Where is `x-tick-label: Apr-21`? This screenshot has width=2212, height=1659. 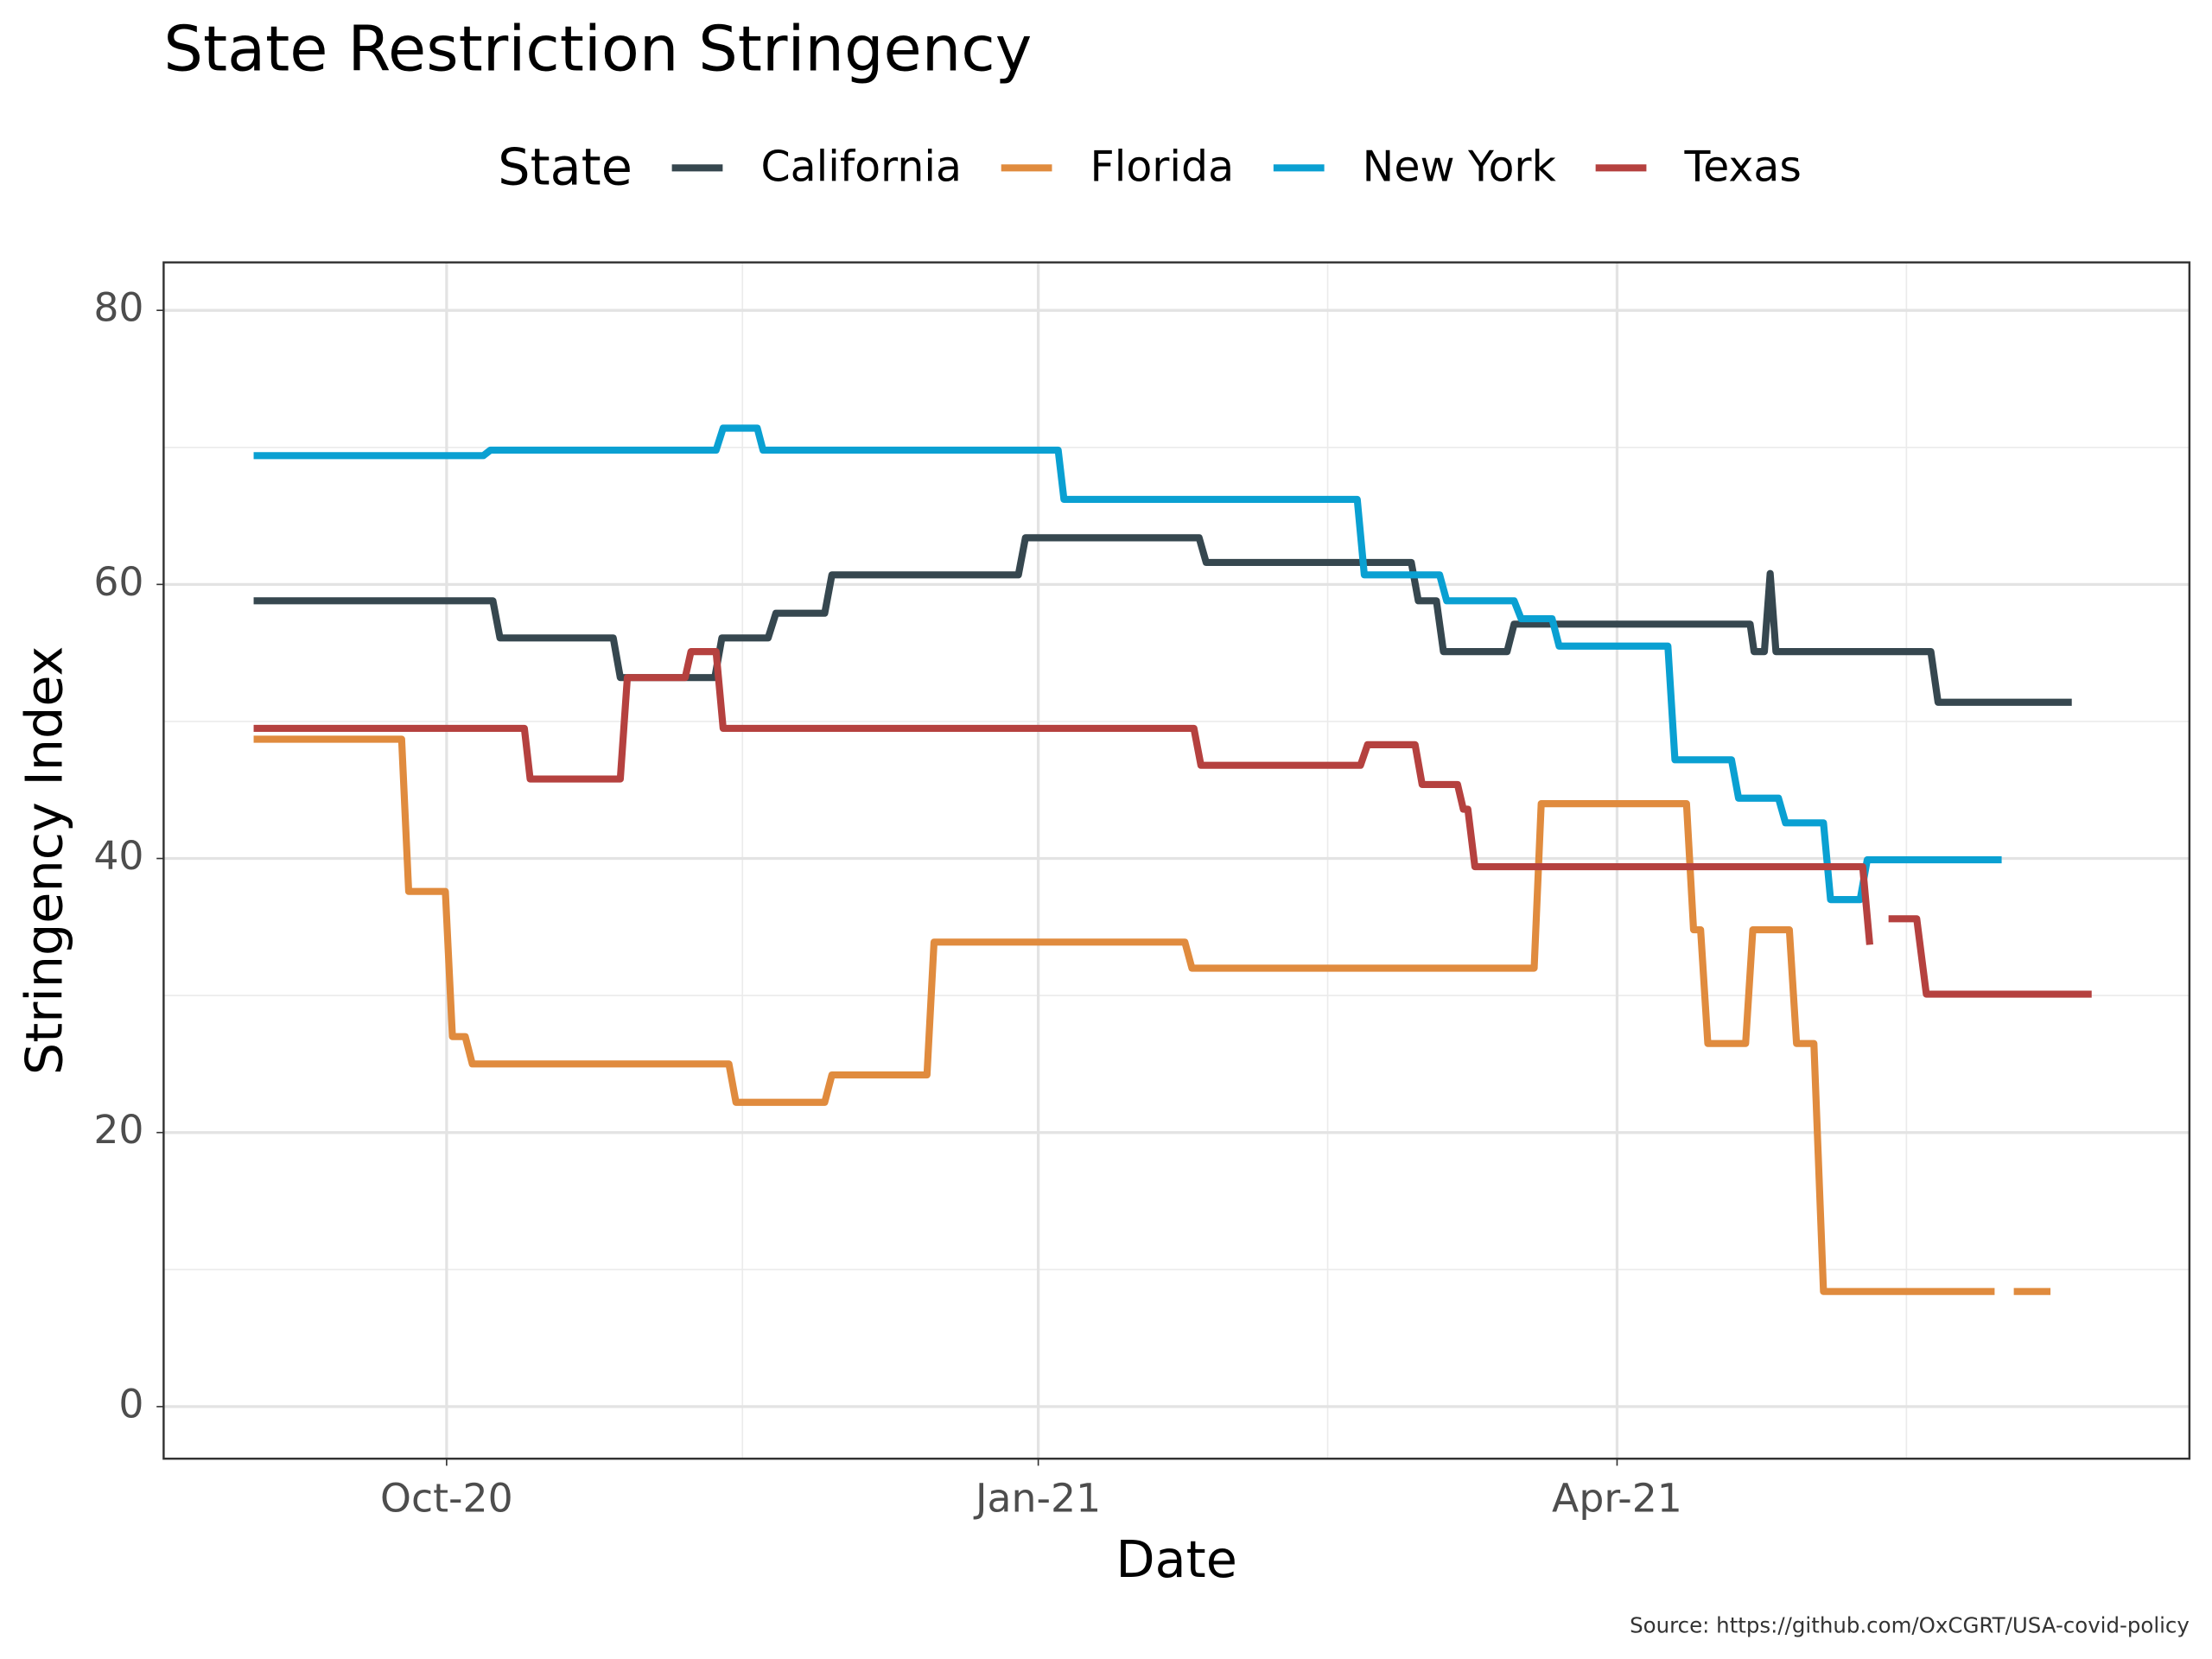
x-tick-label: Apr-21 is located at coordinates (1617, 1499).